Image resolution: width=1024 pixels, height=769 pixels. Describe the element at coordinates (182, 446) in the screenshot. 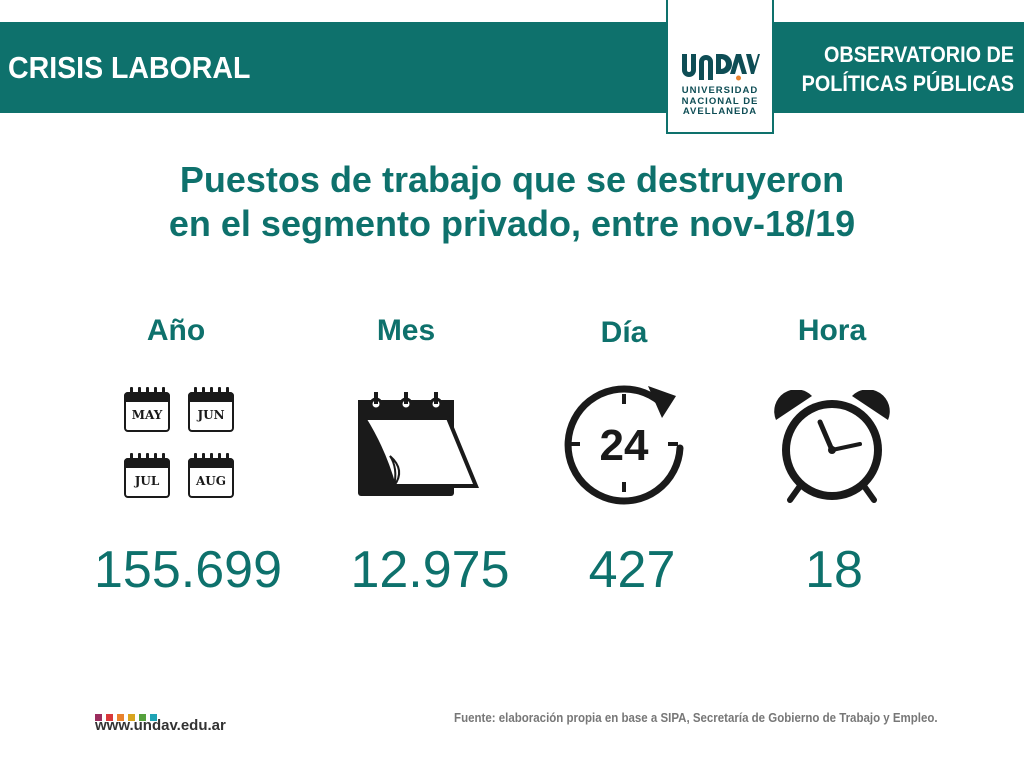

I see `calendar-months-icon: MAY JUN JUL AUG` at that location.